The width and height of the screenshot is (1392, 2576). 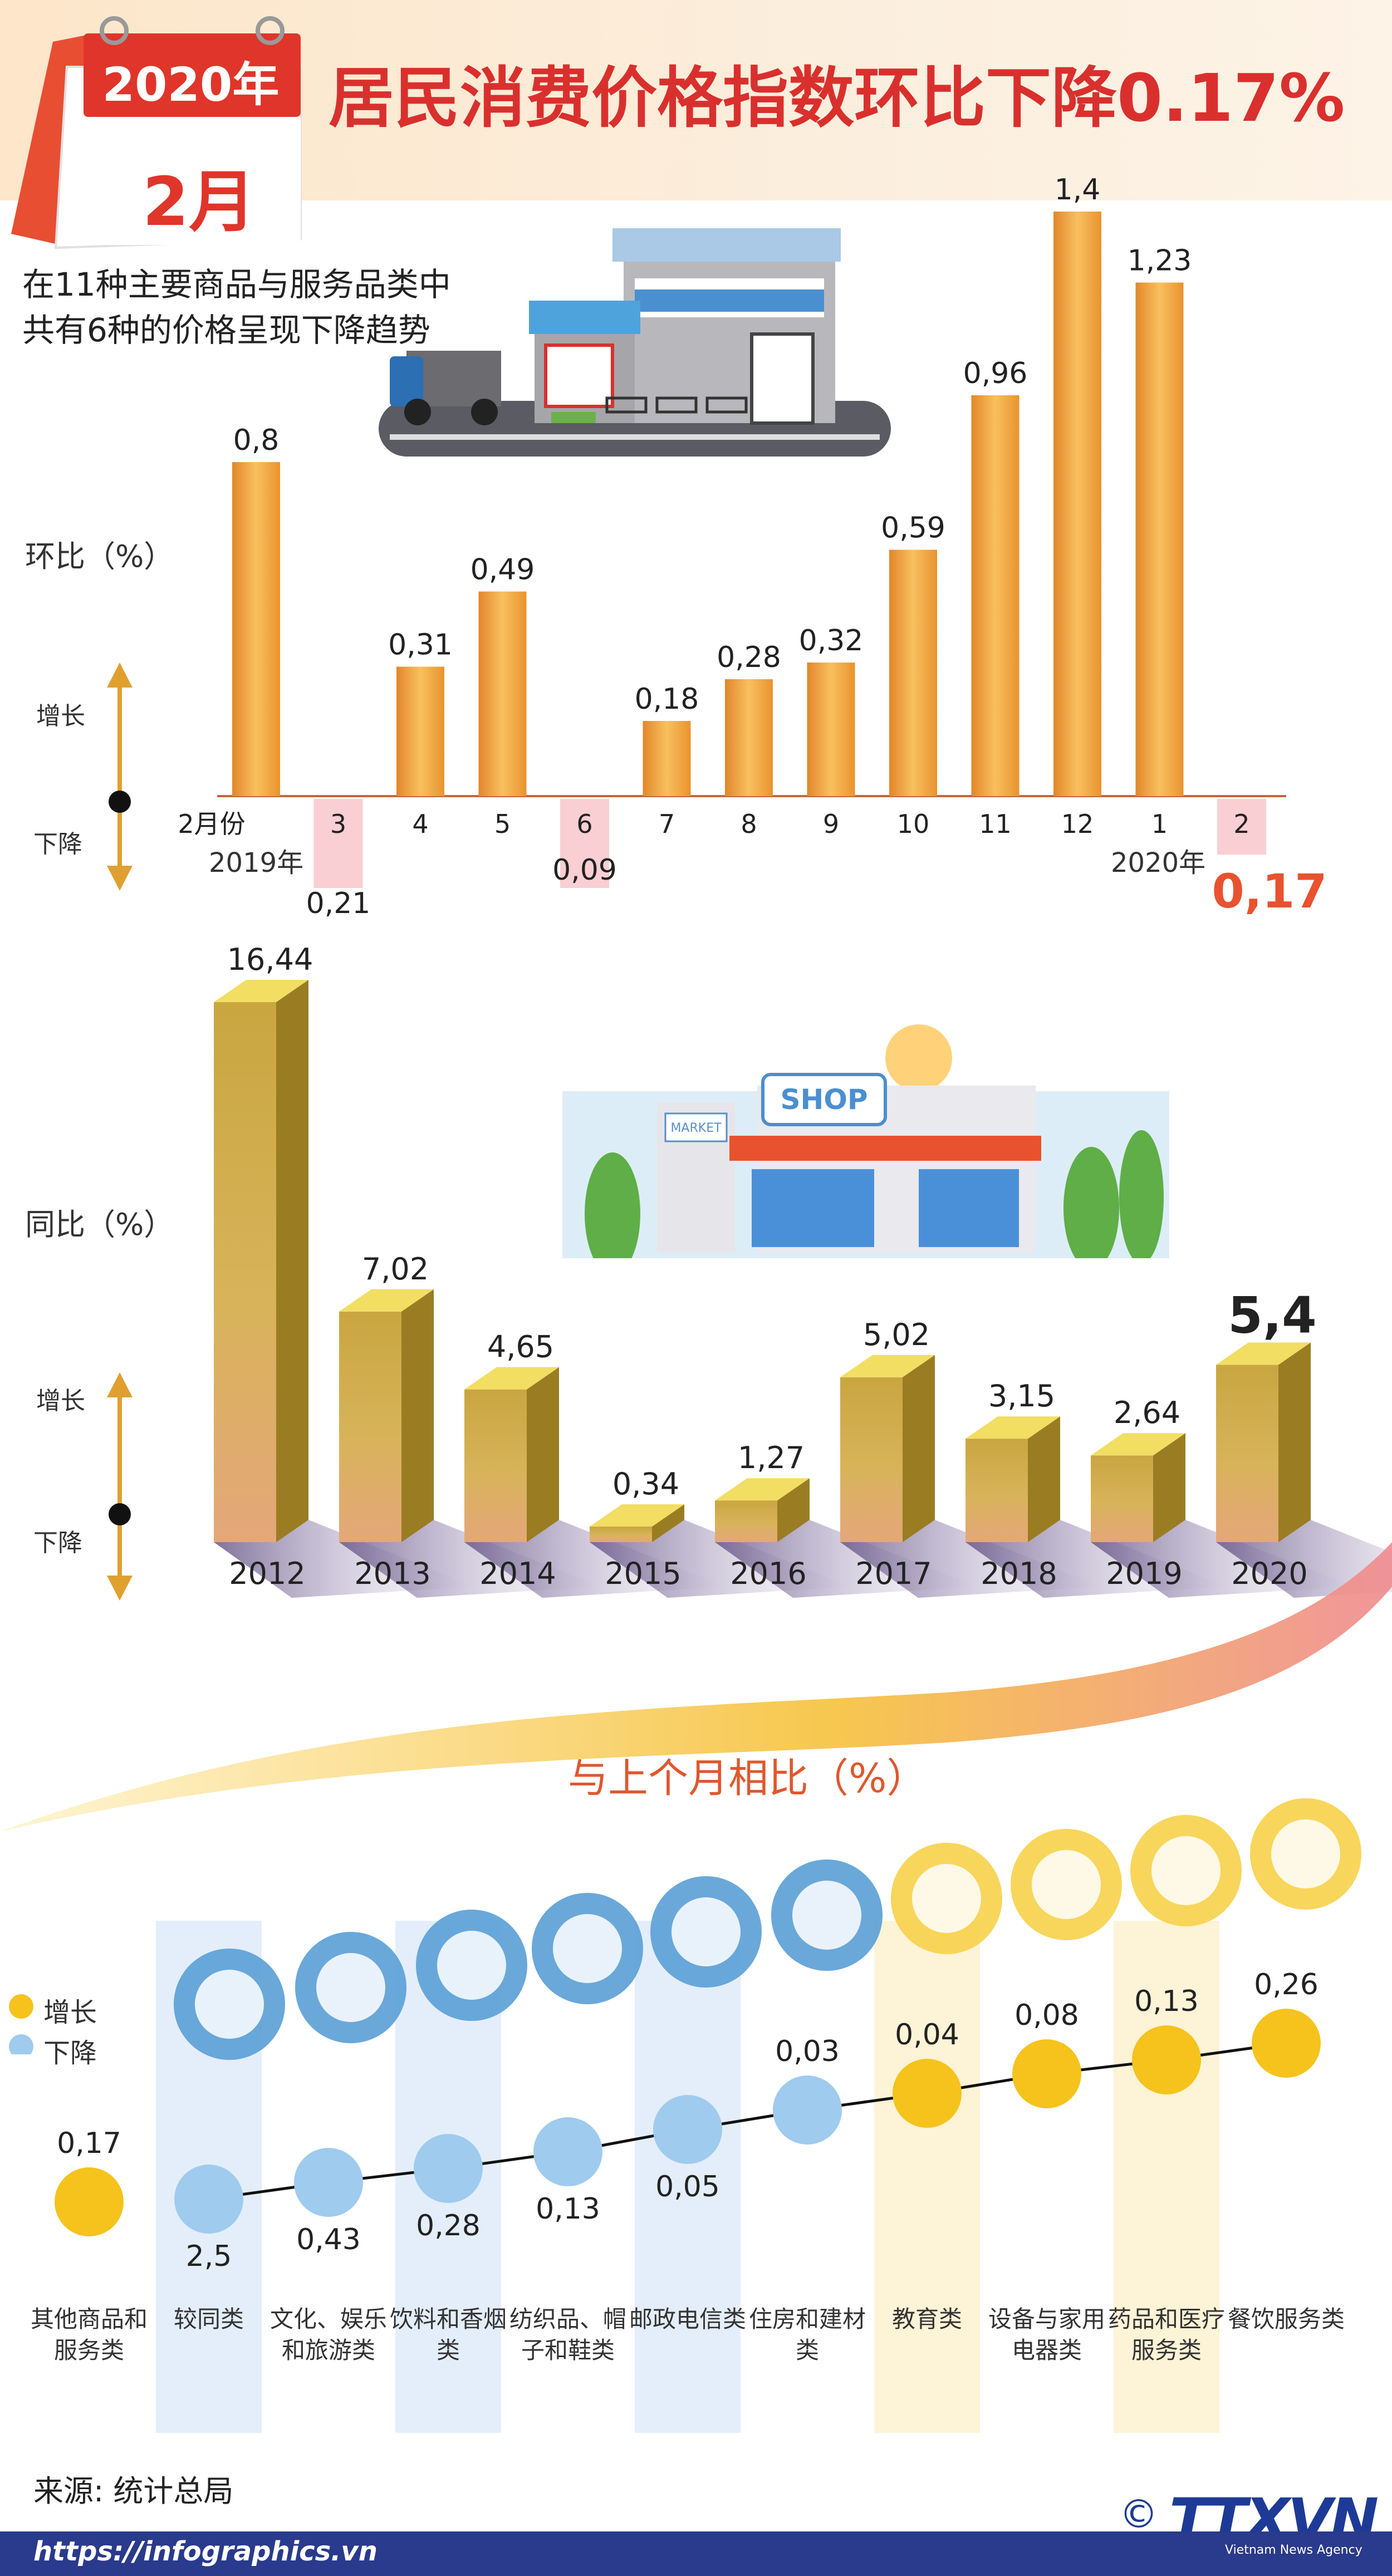 I want to click on chart1-ylabel: 环比（%）, so click(x=99, y=556).